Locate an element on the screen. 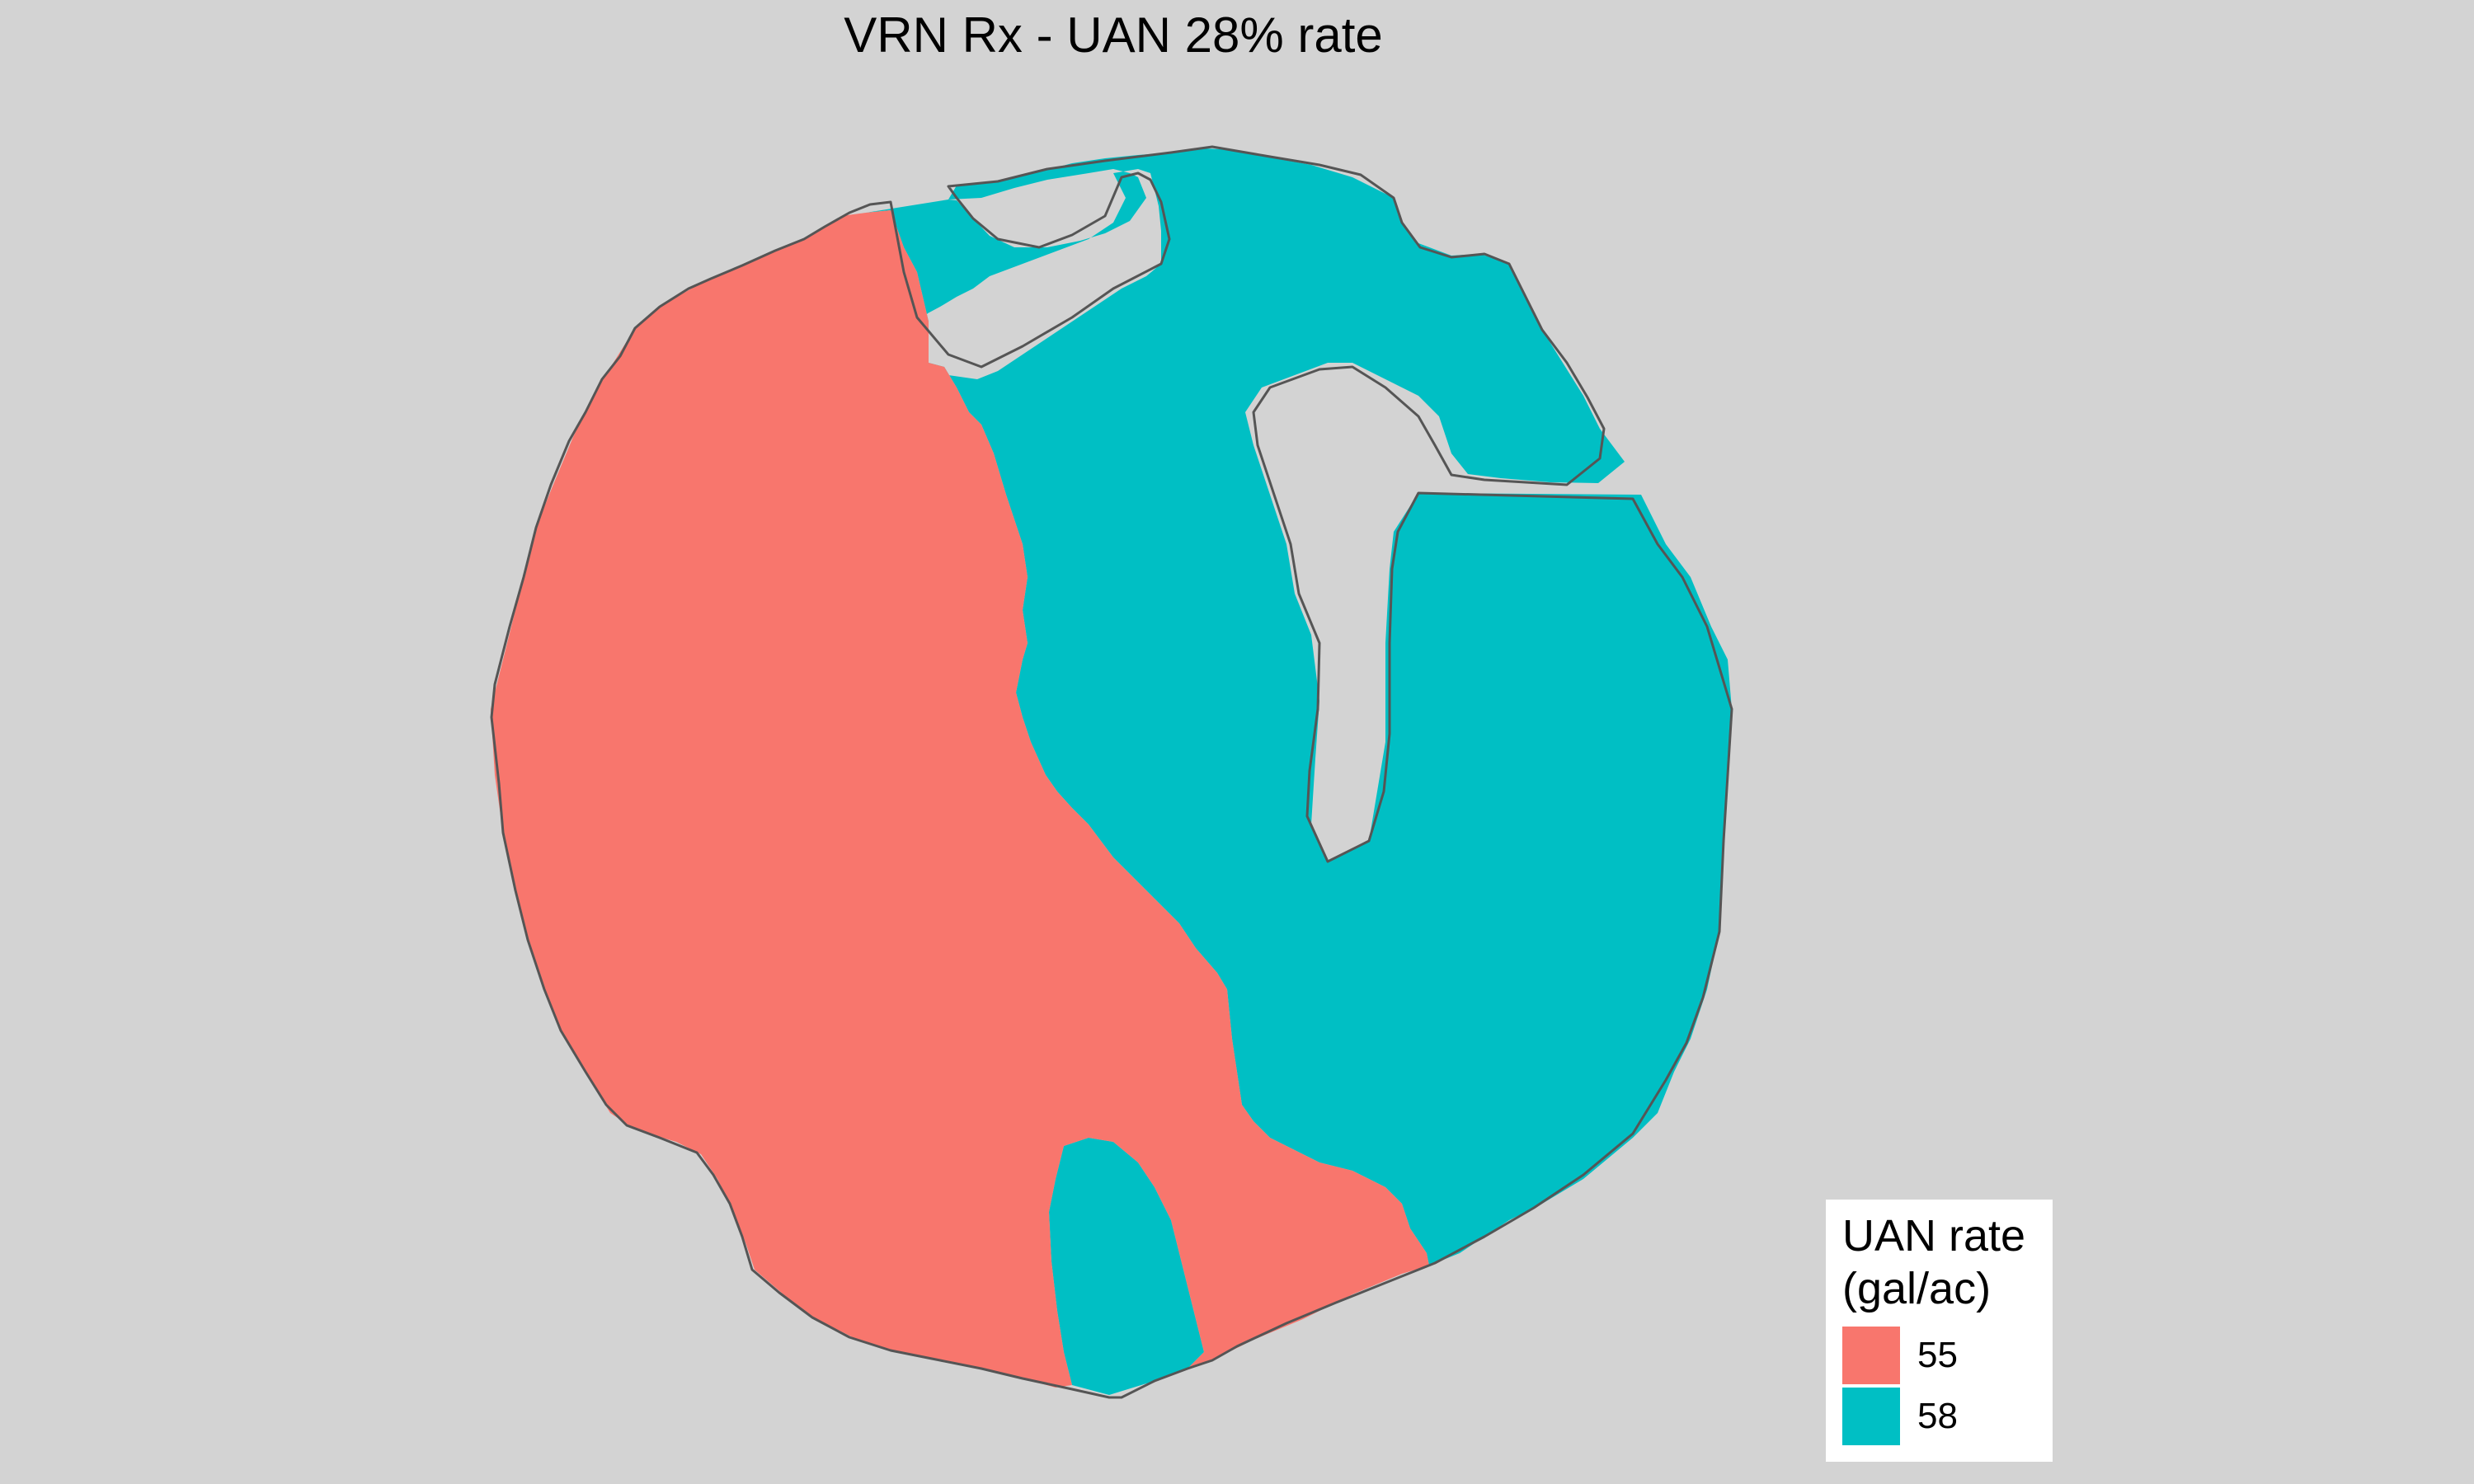 Image resolution: width=2474 pixels, height=1484 pixels. legend-title: UAN rate (gal/ac) is located at coordinates (1933, 1262).